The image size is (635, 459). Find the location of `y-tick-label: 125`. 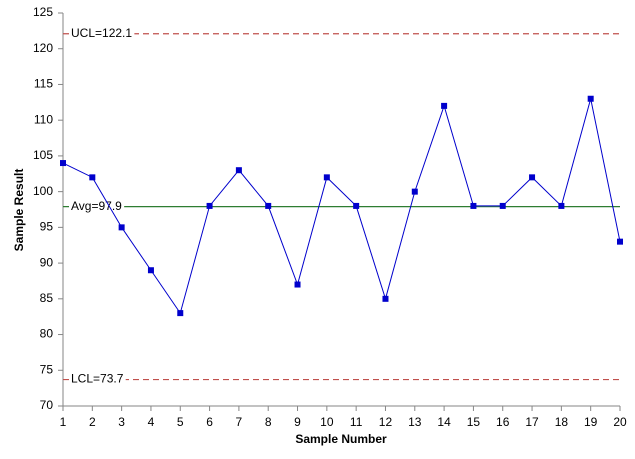

y-tick-label: 125 is located at coordinates (43, 12).